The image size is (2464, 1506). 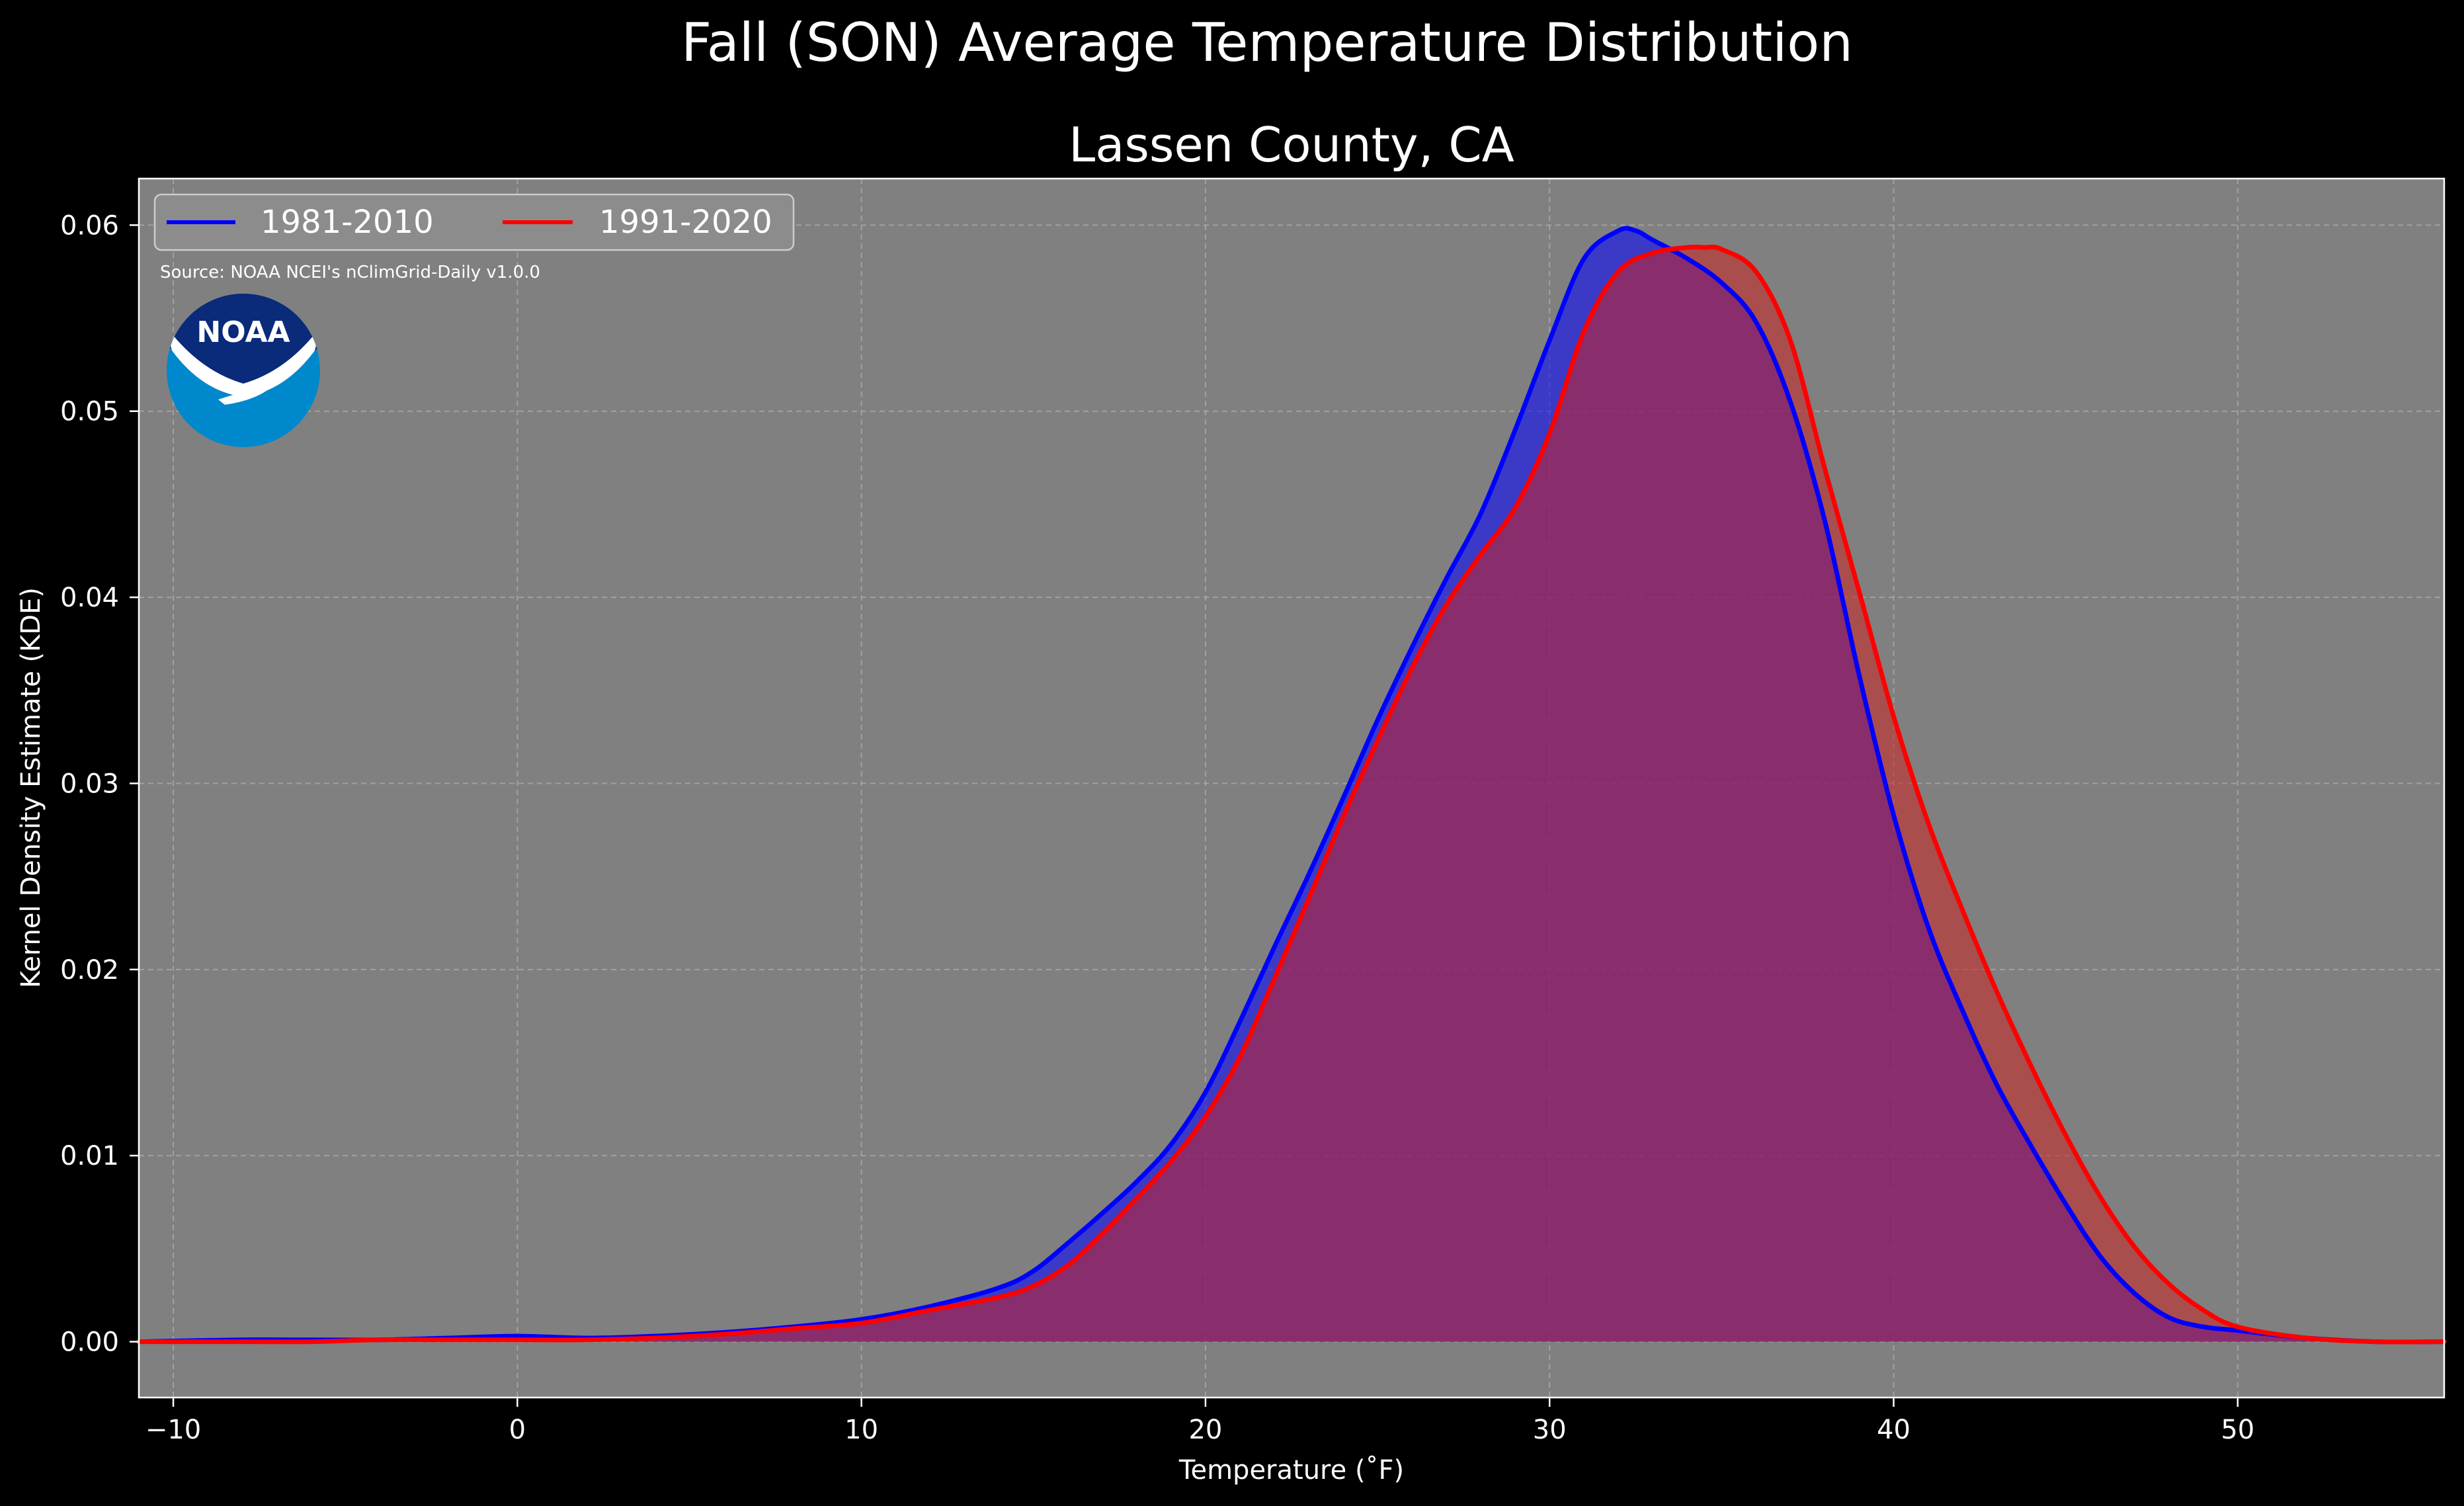 I want to click on x-tick-label: 50, so click(x=2237, y=1430).